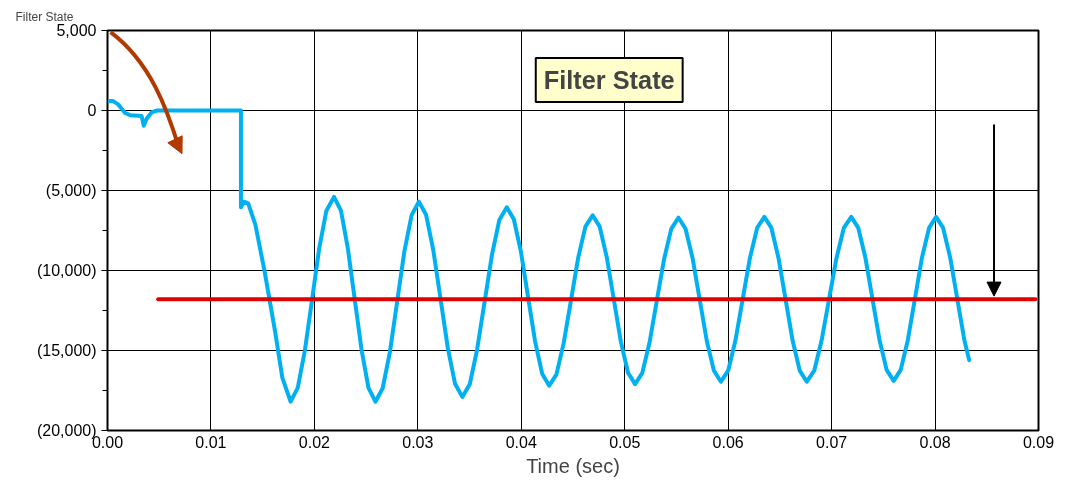  What do you see at coordinates (521, 442) in the screenshot?
I see `x-tick-label: 0.04` at bounding box center [521, 442].